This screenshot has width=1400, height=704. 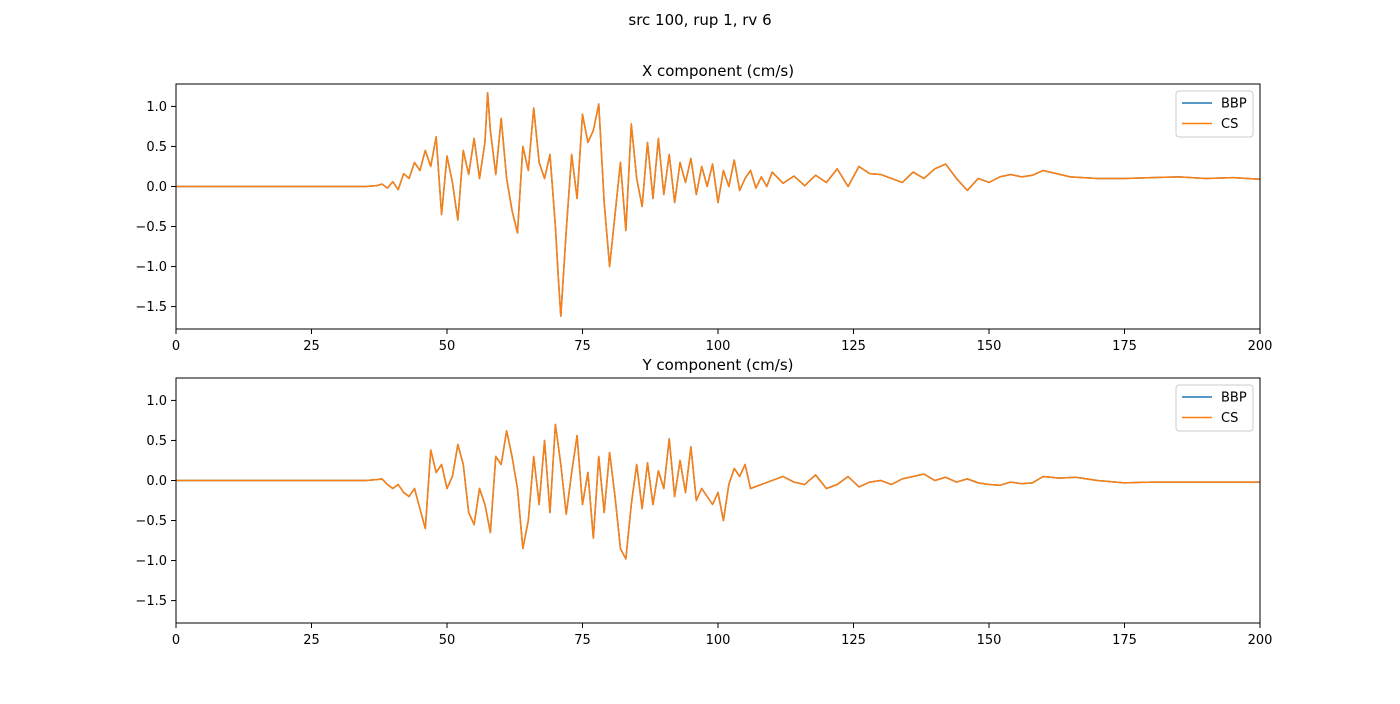 I want to click on chart-title: Y component (cm/s), so click(x=718, y=365).